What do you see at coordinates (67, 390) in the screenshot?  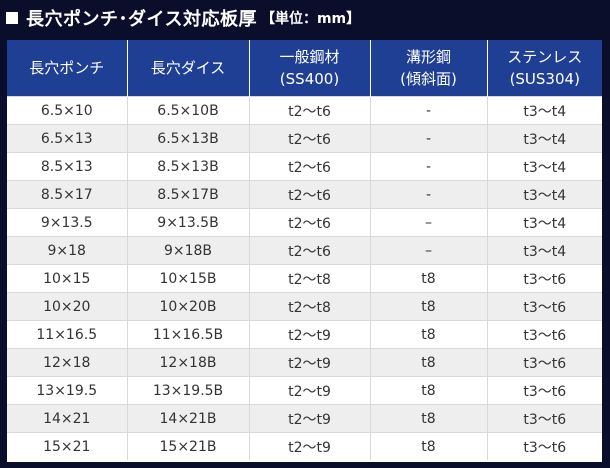 I see `punch-size-cell: 13×19.5` at bounding box center [67, 390].